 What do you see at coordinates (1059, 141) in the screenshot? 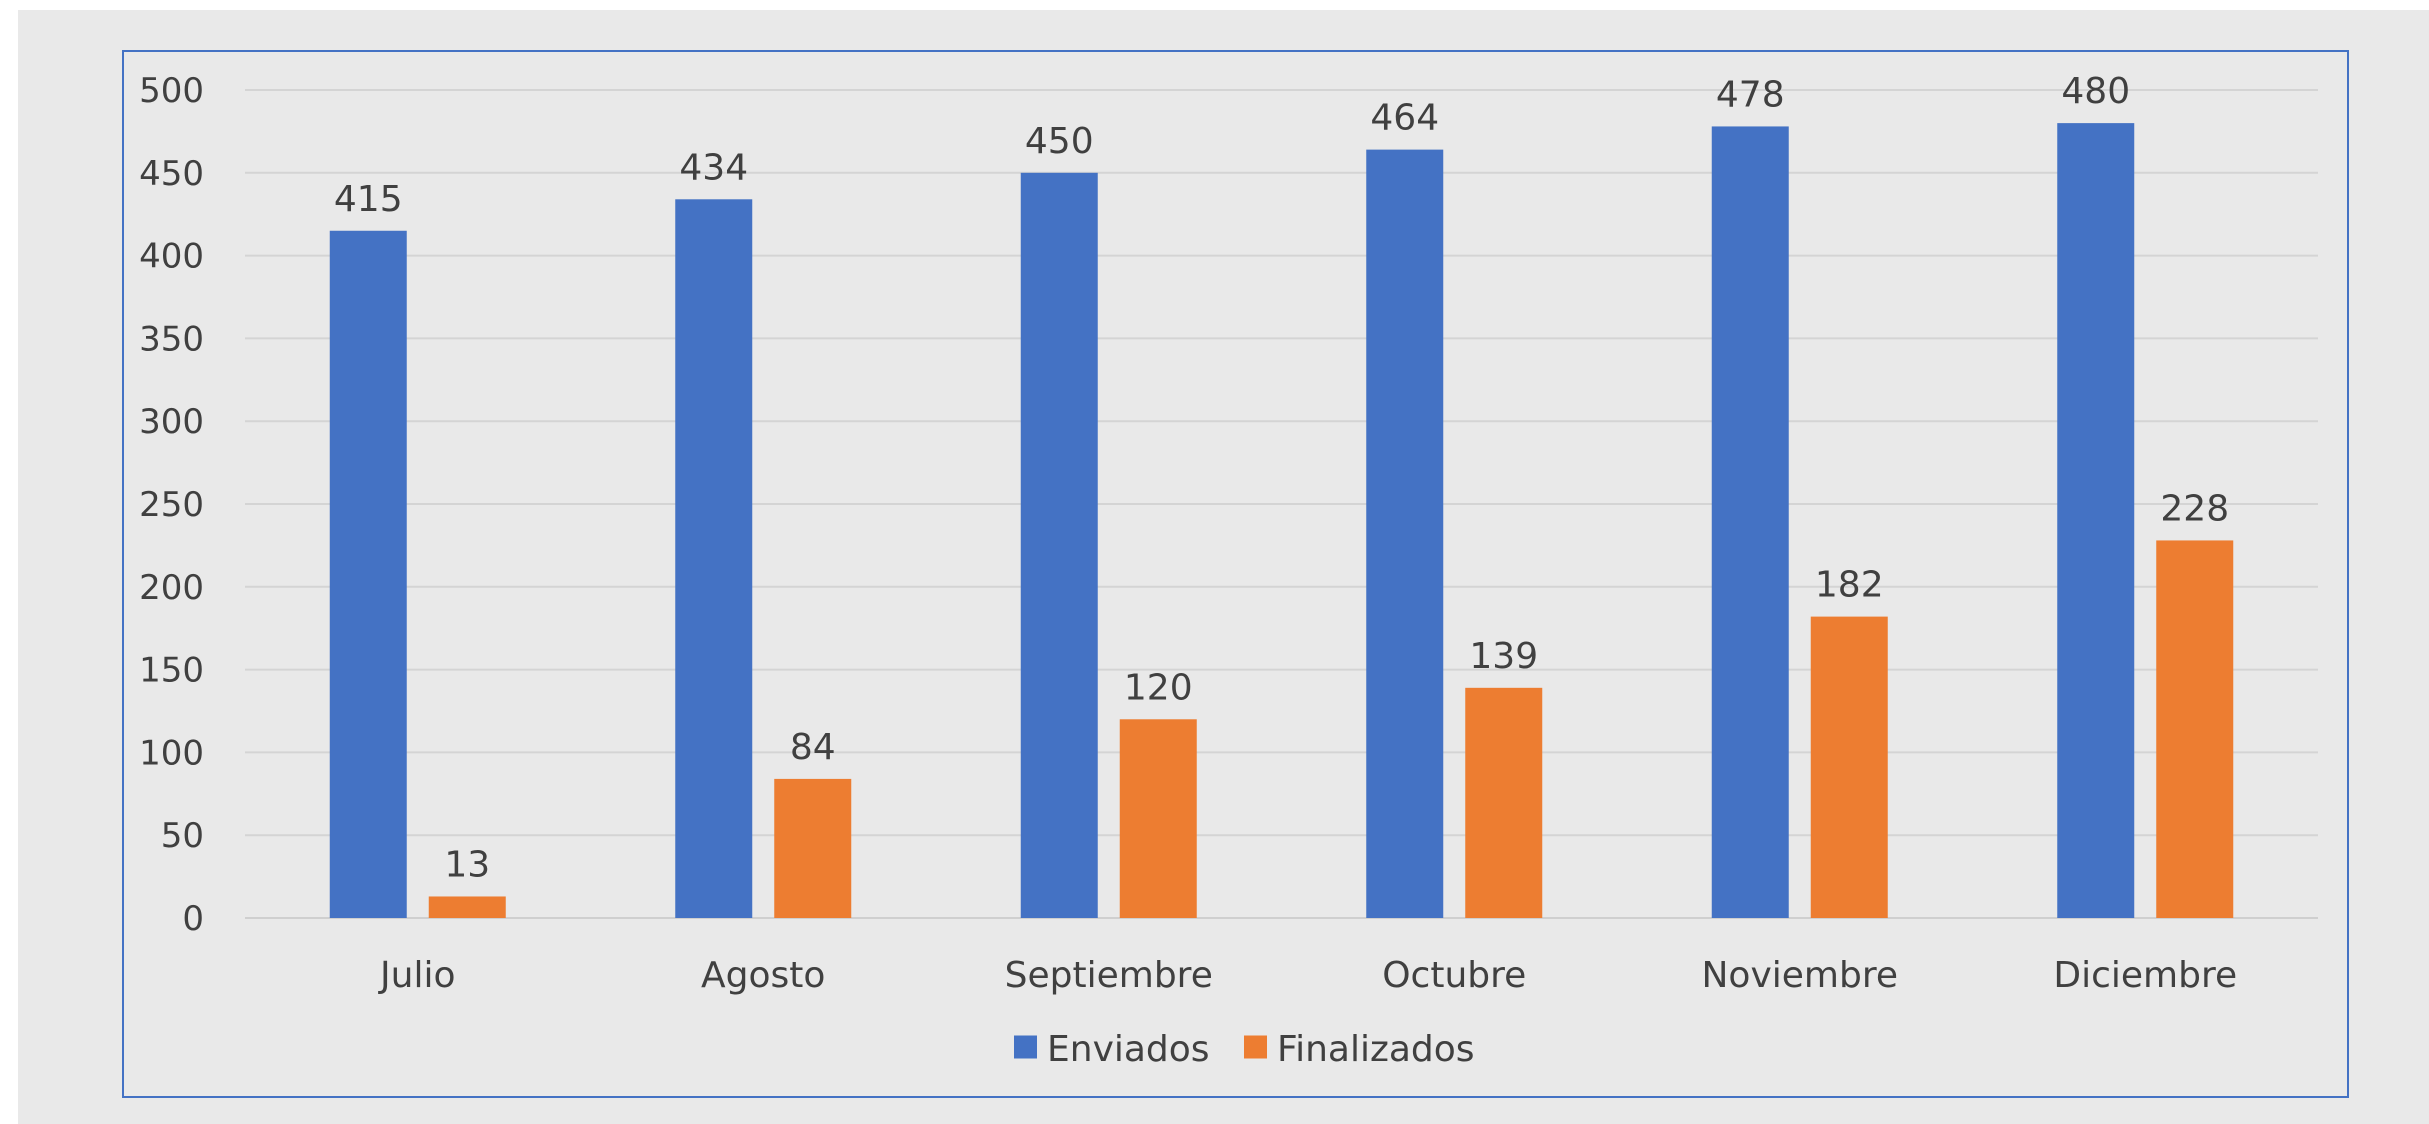
I see `data-label: 450` at bounding box center [1059, 141].